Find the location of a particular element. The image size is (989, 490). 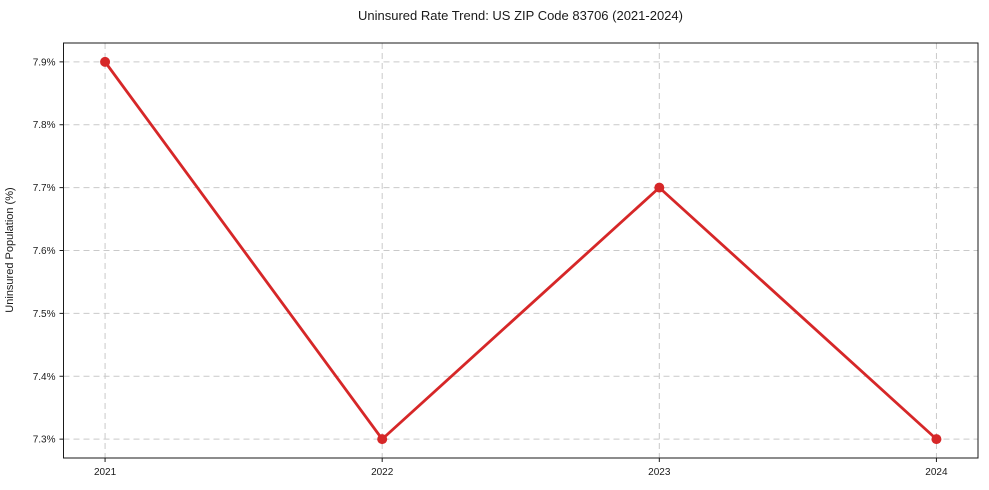

y-tick-label: 7.5% is located at coordinates (44, 314).